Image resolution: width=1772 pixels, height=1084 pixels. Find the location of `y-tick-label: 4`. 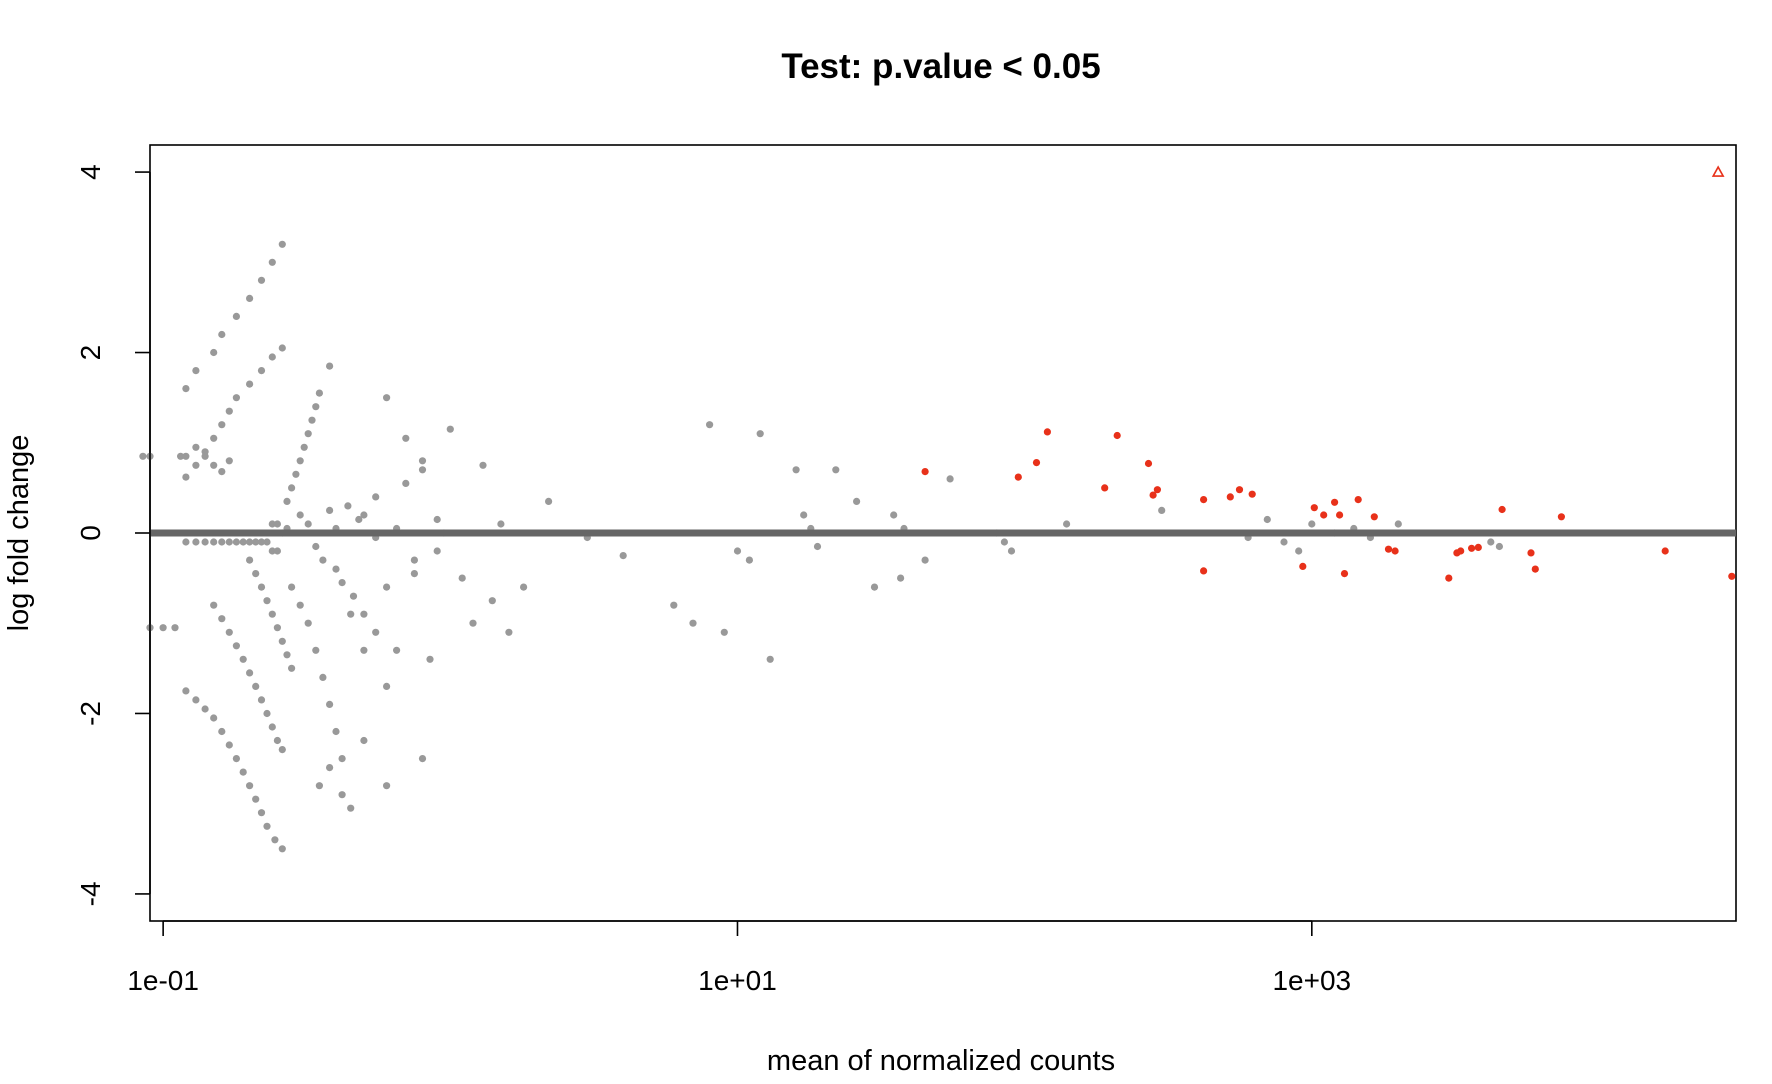

y-tick-label: 4 is located at coordinates (90, 172).